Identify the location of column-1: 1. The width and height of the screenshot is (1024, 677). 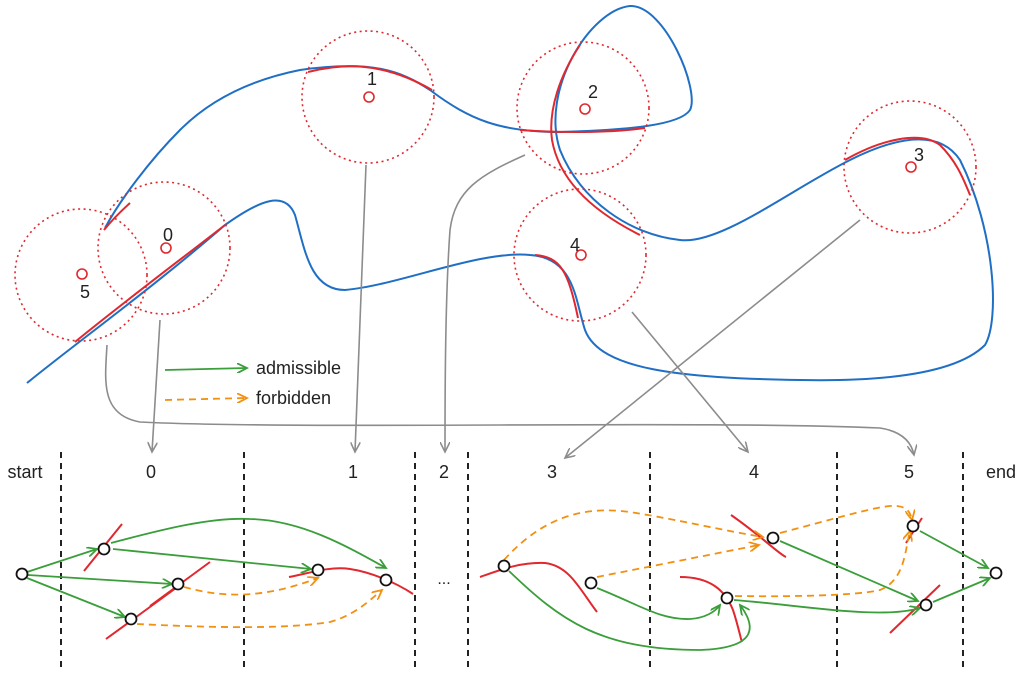
(353, 472).